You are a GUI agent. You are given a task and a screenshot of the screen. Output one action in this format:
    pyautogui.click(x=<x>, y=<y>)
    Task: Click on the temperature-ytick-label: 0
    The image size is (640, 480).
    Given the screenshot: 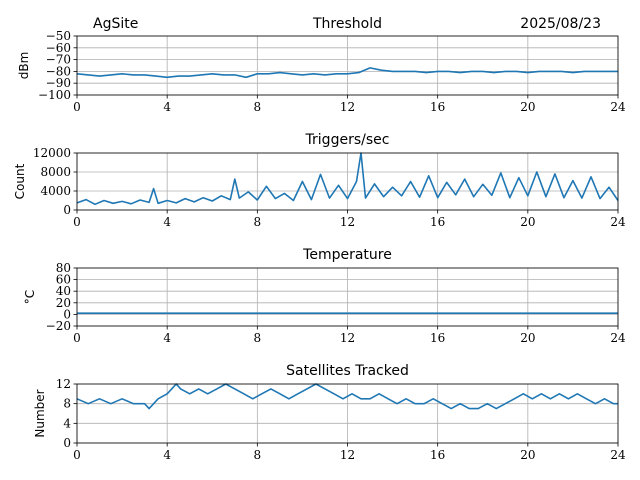 What is the action you would take?
    pyautogui.click(x=67, y=314)
    